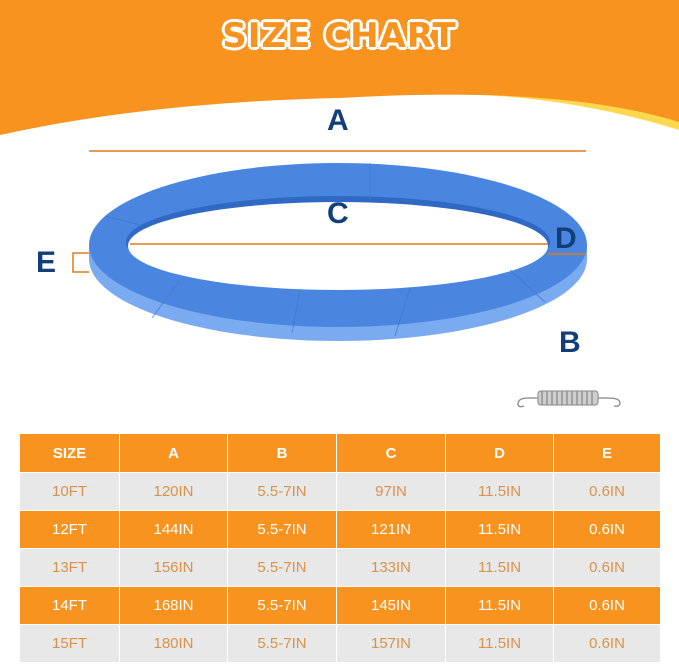 The width and height of the screenshot is (679, 666). Describe the element at coordinates (69, 529) in the screenshot. I see `table-cell: 12FT` at that location.